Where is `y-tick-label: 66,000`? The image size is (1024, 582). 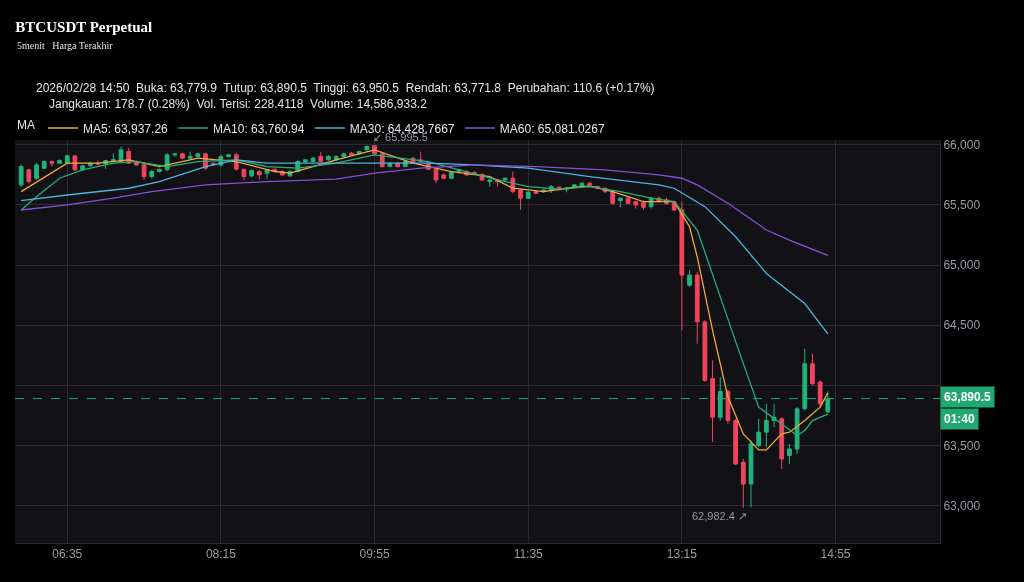 y-tick-label: 66,000 is located at coordinates (962, 145).